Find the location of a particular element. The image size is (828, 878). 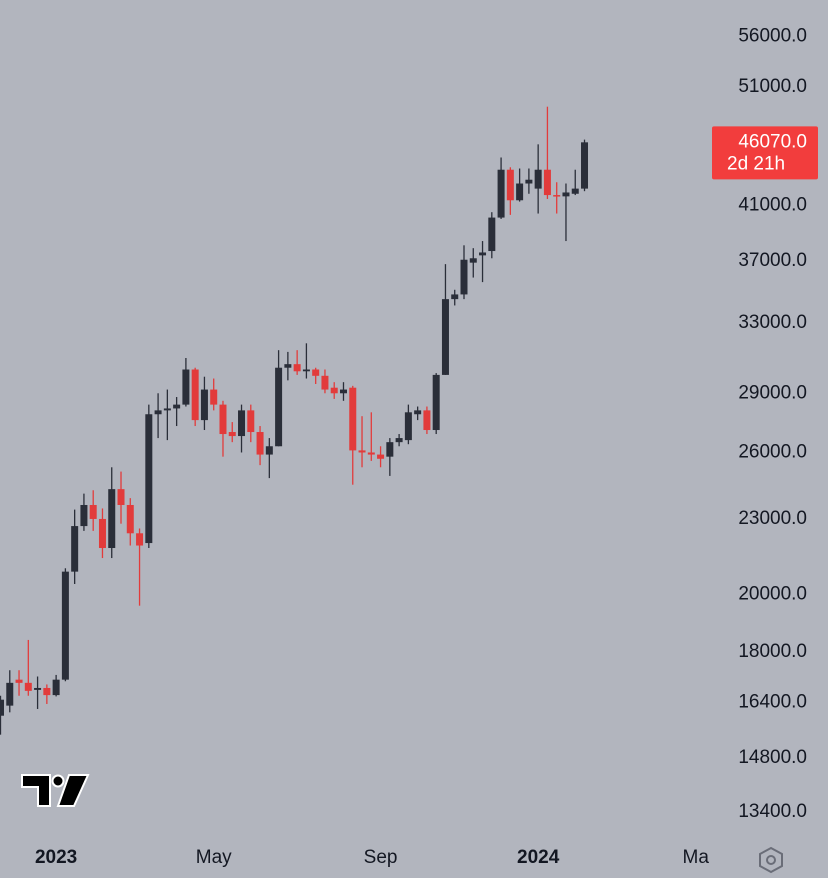

x-tick-label: Ma is located at coordinates (696, 857).